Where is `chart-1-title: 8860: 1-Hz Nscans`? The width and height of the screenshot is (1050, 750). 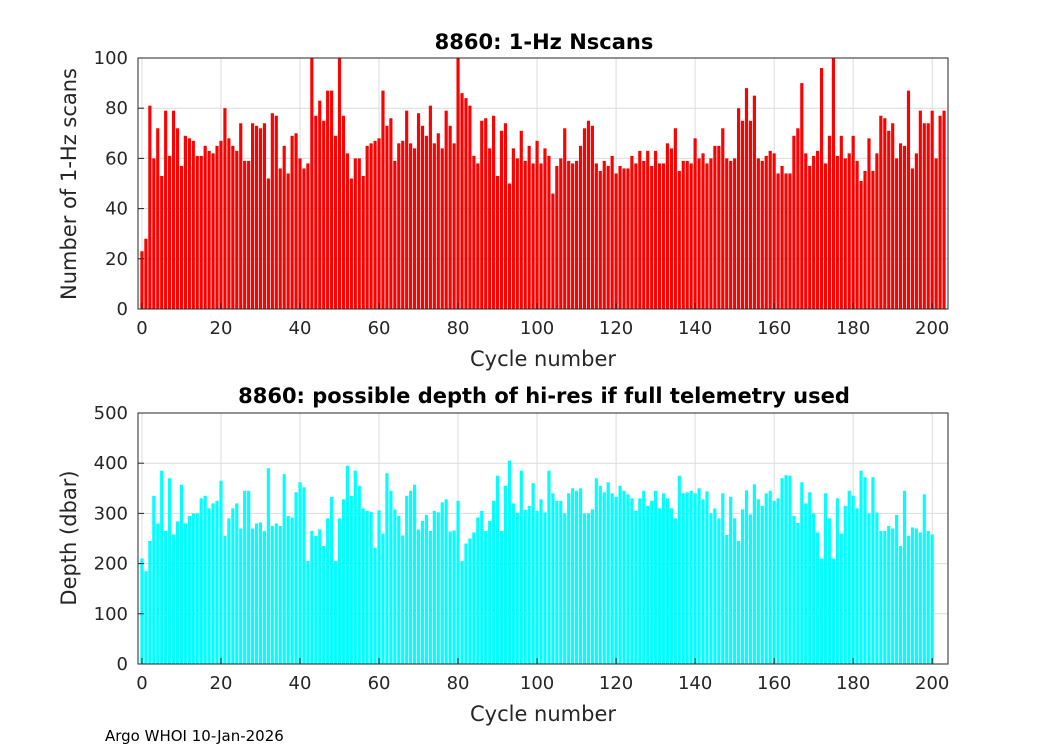
chart-1-title: 8860: 1-Hz Nscans is located at coordinates (544, 42).